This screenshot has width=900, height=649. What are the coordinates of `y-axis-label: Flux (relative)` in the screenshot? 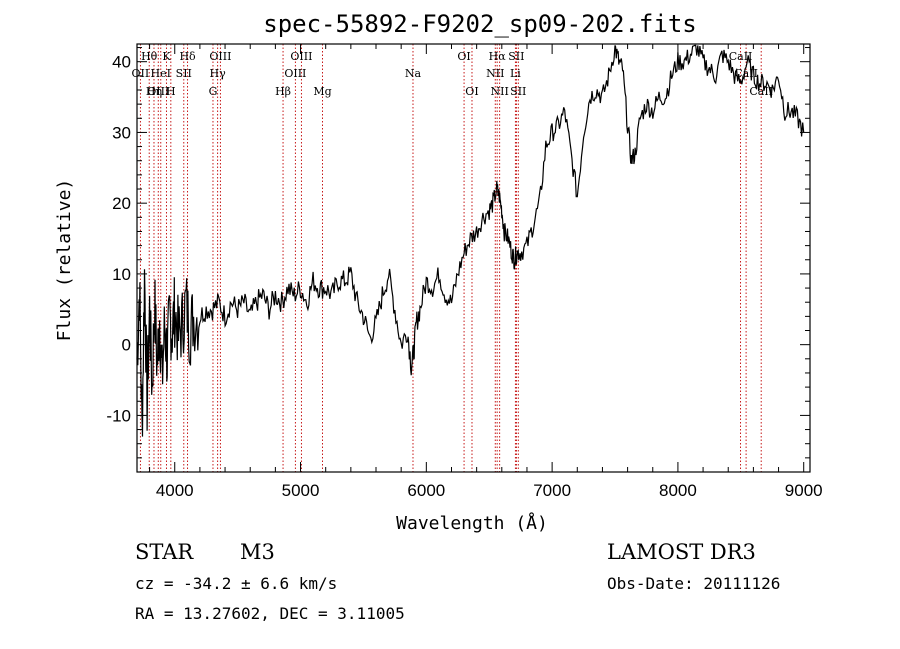 It's located at (64, 260).